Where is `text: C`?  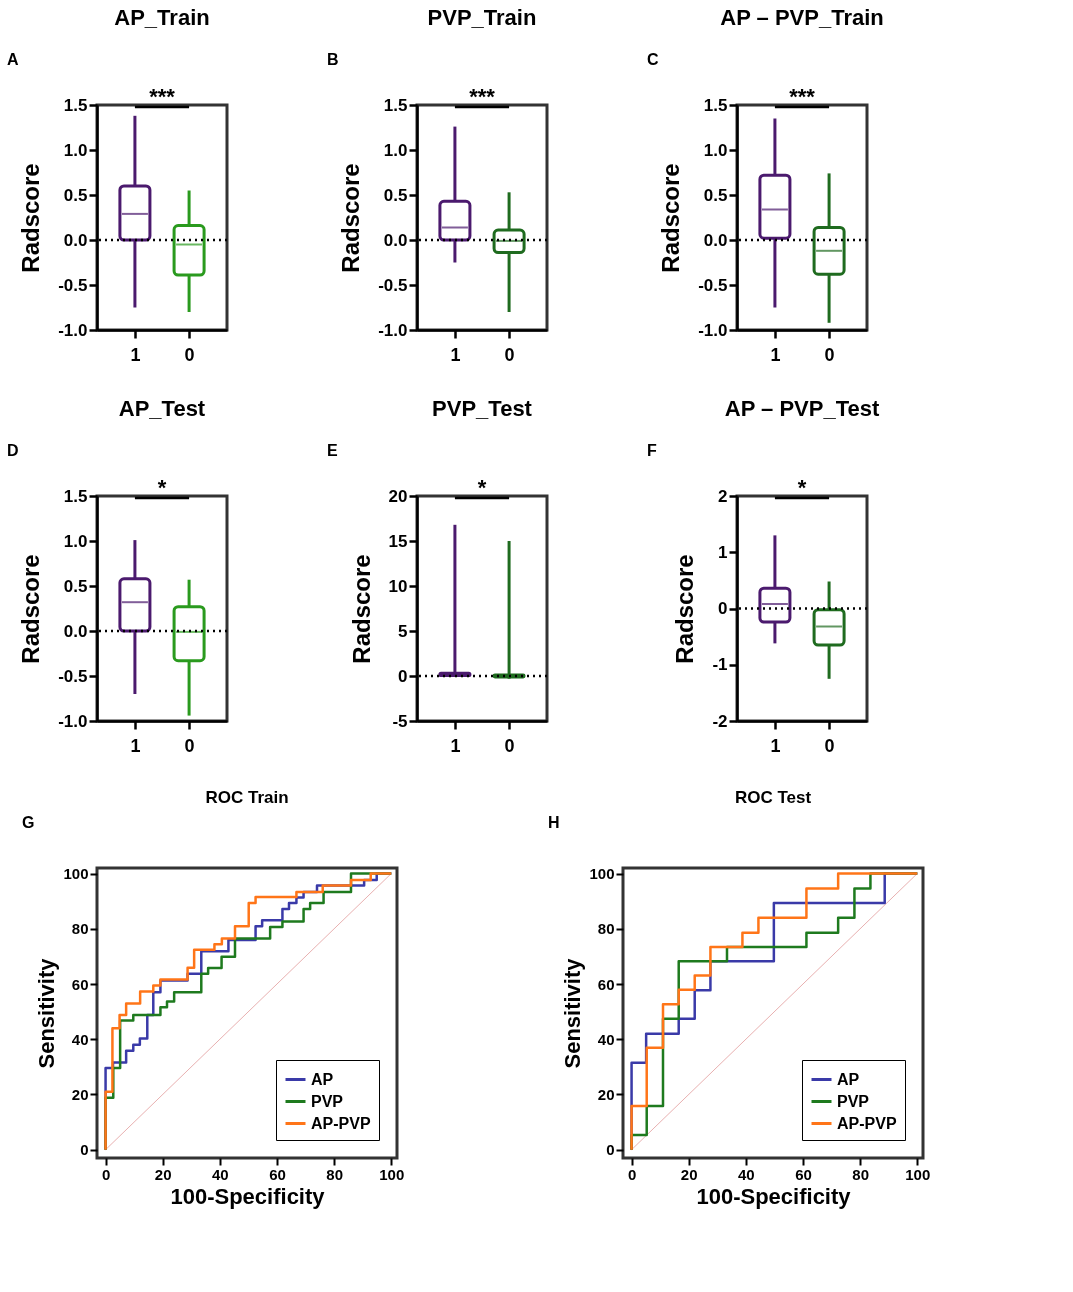 text: C is located at coordinates (653, 59).